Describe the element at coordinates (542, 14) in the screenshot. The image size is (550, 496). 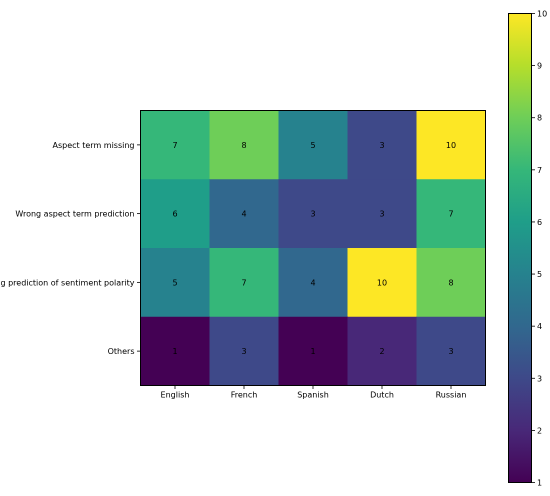
I see `colorbar-tick-label: 10` at that location.